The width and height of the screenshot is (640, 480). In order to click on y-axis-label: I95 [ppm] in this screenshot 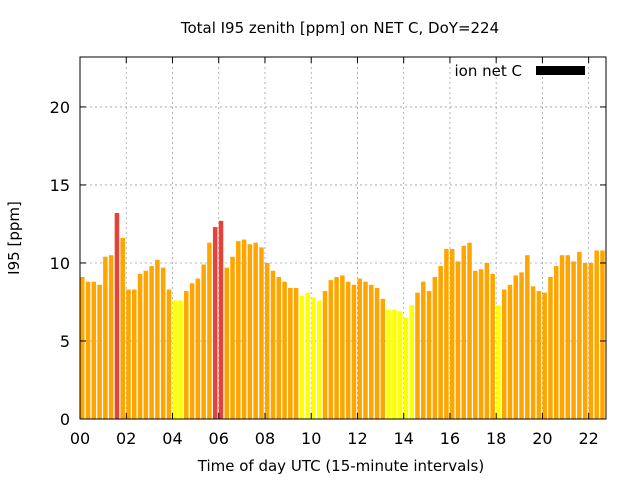, I will do `click(14, 238)`.